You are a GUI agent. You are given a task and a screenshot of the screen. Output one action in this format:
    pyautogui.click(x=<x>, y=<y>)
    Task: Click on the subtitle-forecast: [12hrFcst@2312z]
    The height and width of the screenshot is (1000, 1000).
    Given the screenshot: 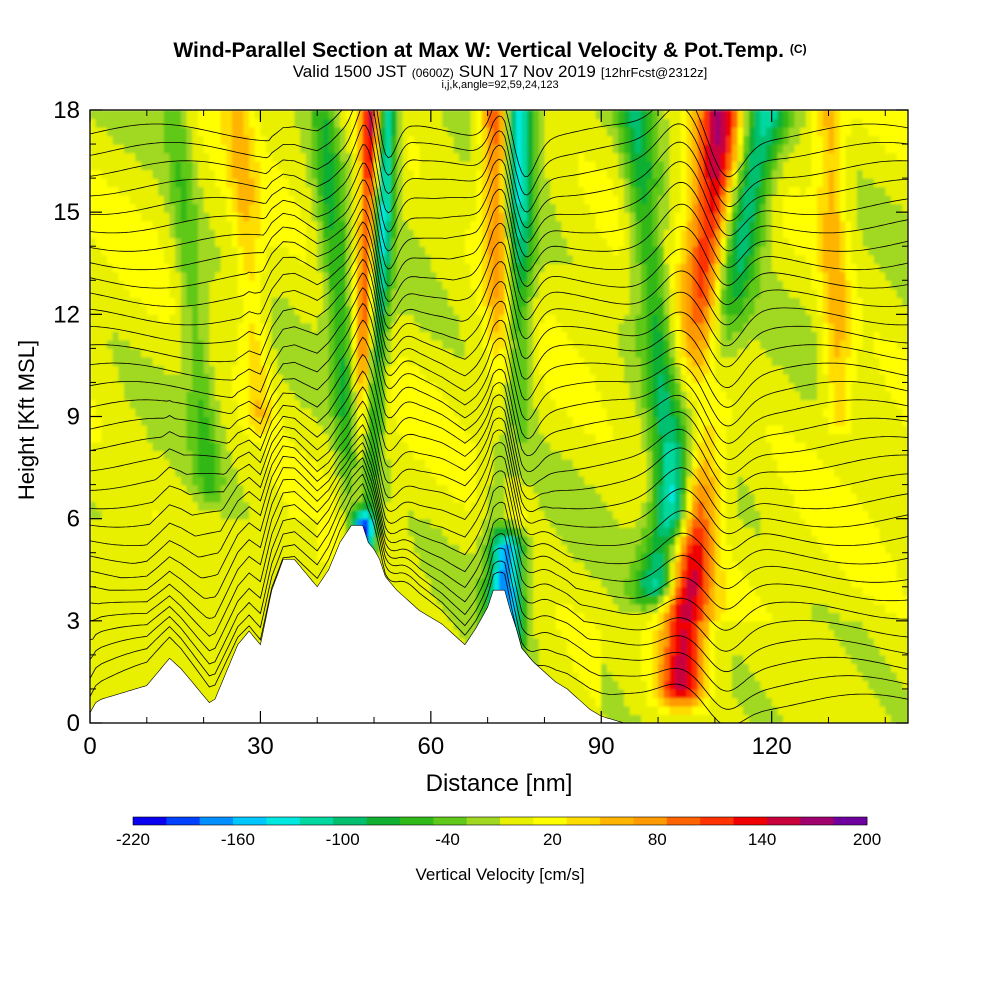 What is the action you would take?
    pyautogui.click(x=654, y=72)
    